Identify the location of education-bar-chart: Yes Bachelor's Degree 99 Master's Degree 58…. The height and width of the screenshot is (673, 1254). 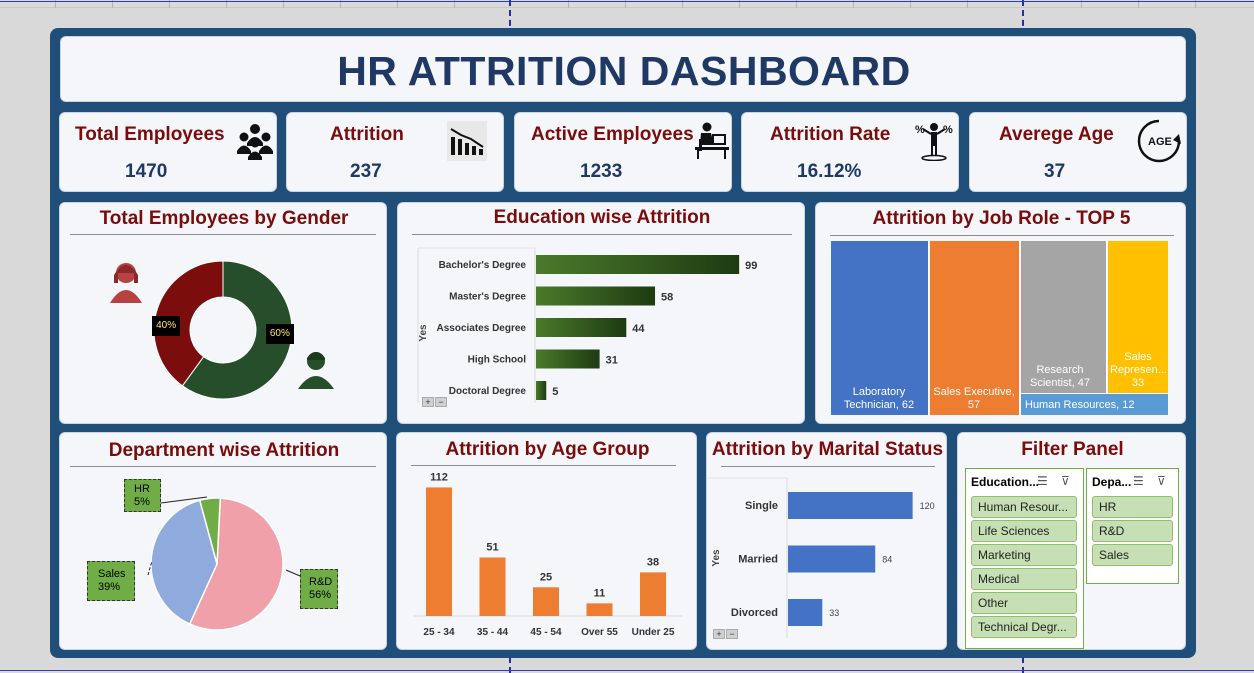
(601, 313).